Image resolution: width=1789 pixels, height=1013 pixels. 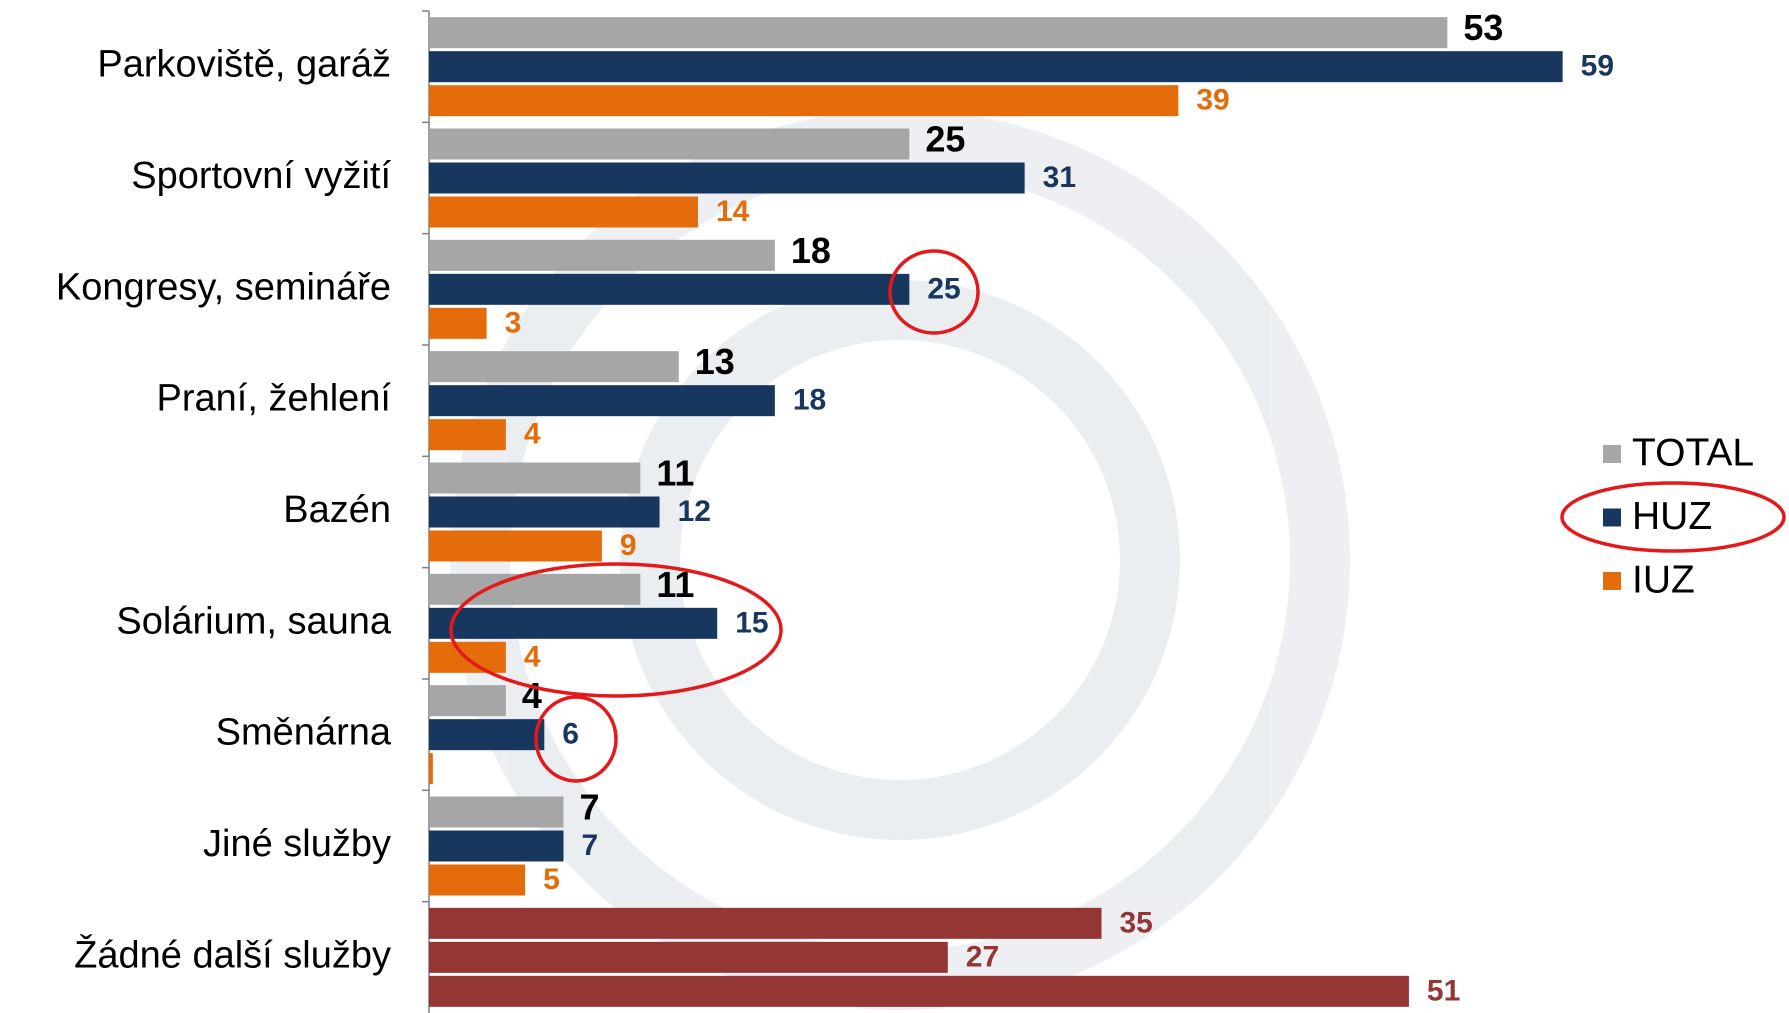 What do you see at coordinates (253, 621) in the screenshot?
I see `category-label: Solárium, sauna` at bounding box center [253, 621].